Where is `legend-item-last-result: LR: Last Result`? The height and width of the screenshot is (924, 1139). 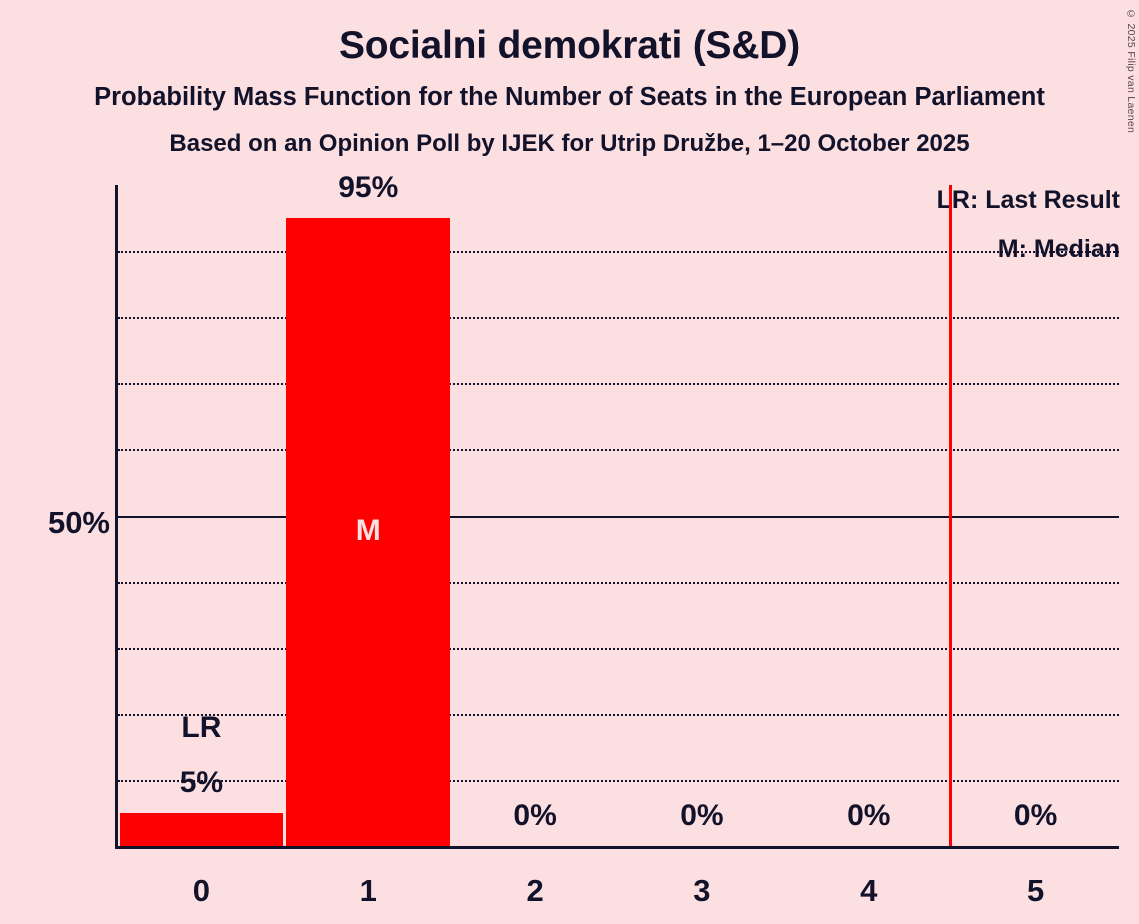
legend-item-last-result: LR: Last Result is located at coordinates (1028, 200).